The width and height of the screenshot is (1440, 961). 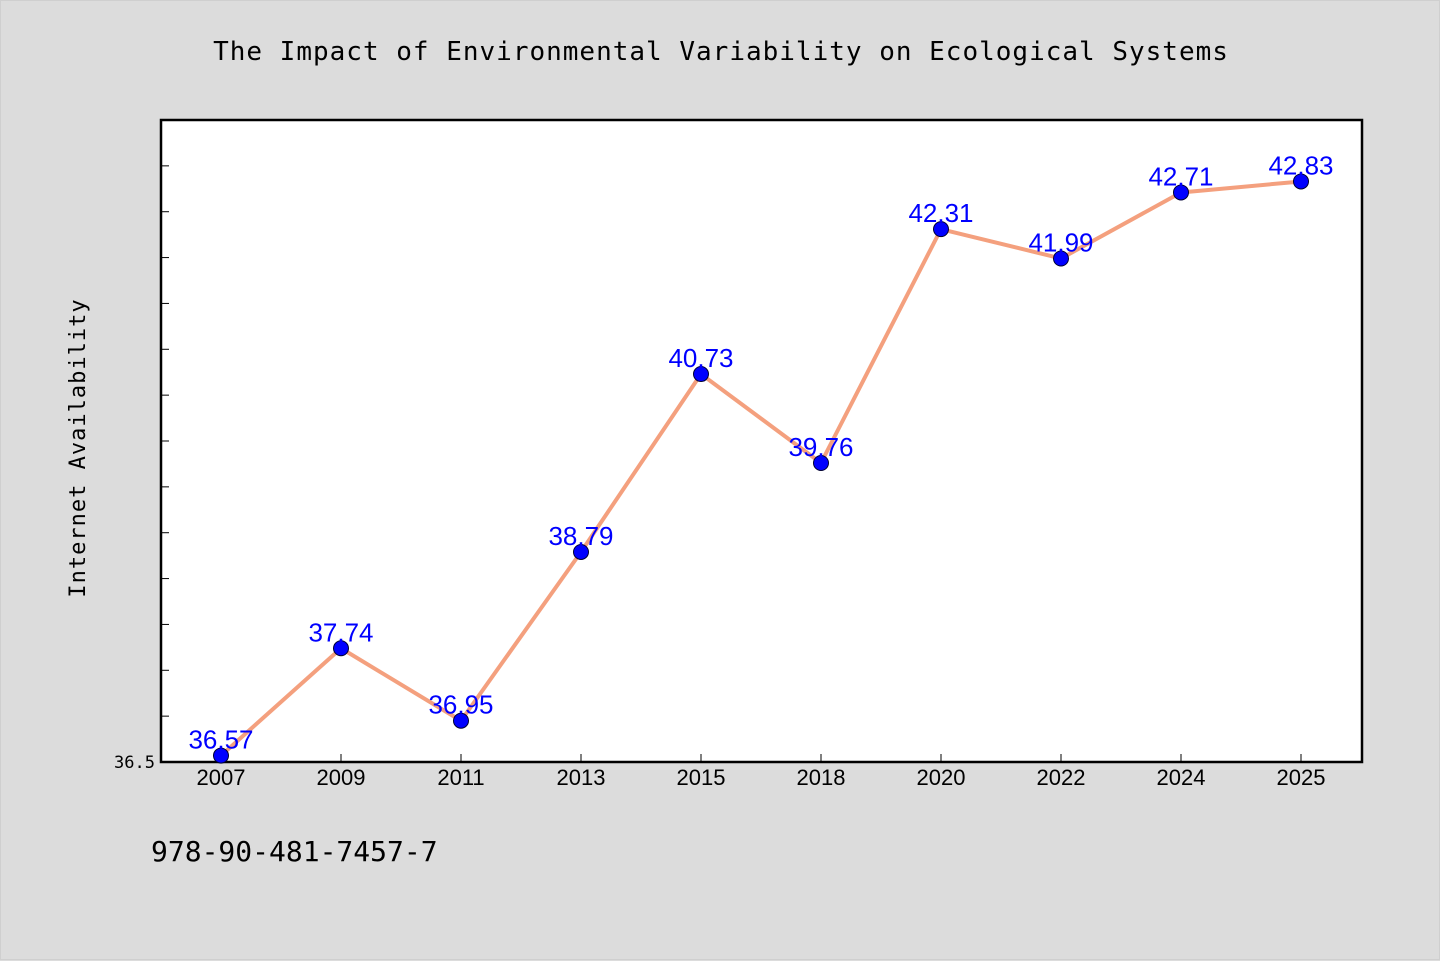 I want to click on data-label: 42.71, so click(x=1180, y=176).